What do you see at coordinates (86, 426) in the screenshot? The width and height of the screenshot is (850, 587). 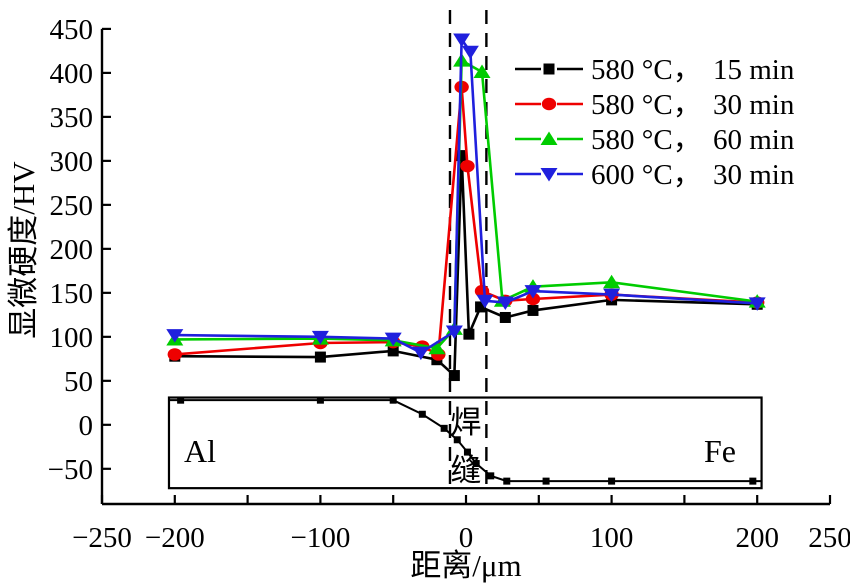 I see `y-tick-label: 0` at bounding box center [86, 426].